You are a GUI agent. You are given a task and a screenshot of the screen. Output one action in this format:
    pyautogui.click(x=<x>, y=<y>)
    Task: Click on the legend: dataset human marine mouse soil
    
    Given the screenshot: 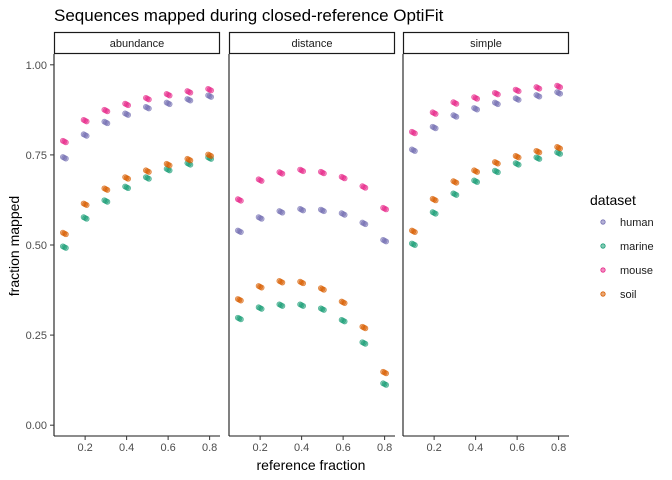 What is the action you would take?
    pyautogui.click(x=622, y=246)
    